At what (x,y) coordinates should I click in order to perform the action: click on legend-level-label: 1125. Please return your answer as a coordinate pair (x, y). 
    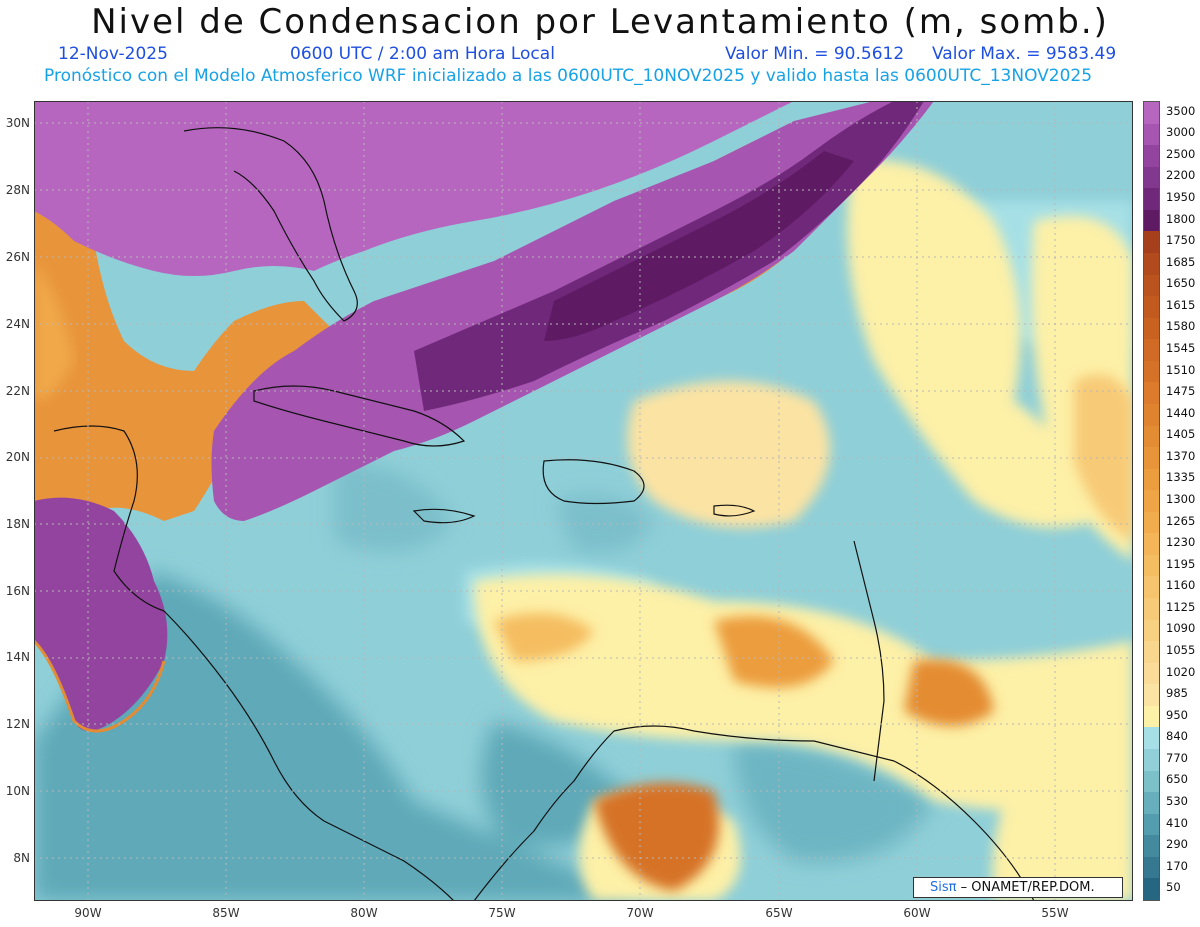
    Looking at the image, I should click on (1181, 606).